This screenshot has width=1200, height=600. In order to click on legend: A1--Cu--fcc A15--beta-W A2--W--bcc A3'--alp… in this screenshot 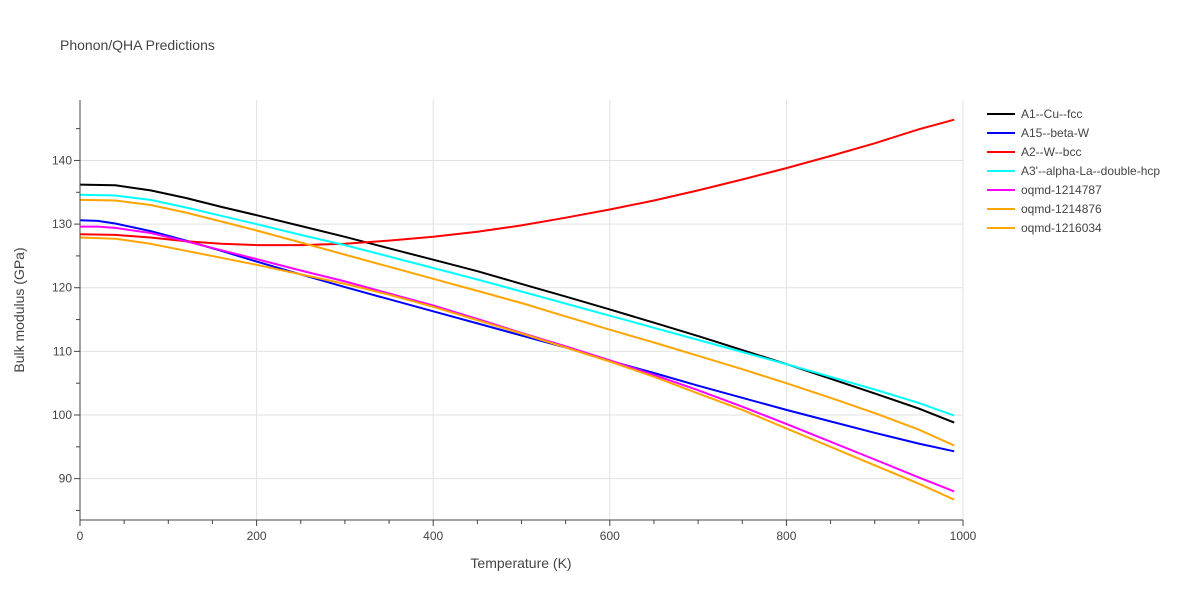, I will do `click(1073, 171)`.